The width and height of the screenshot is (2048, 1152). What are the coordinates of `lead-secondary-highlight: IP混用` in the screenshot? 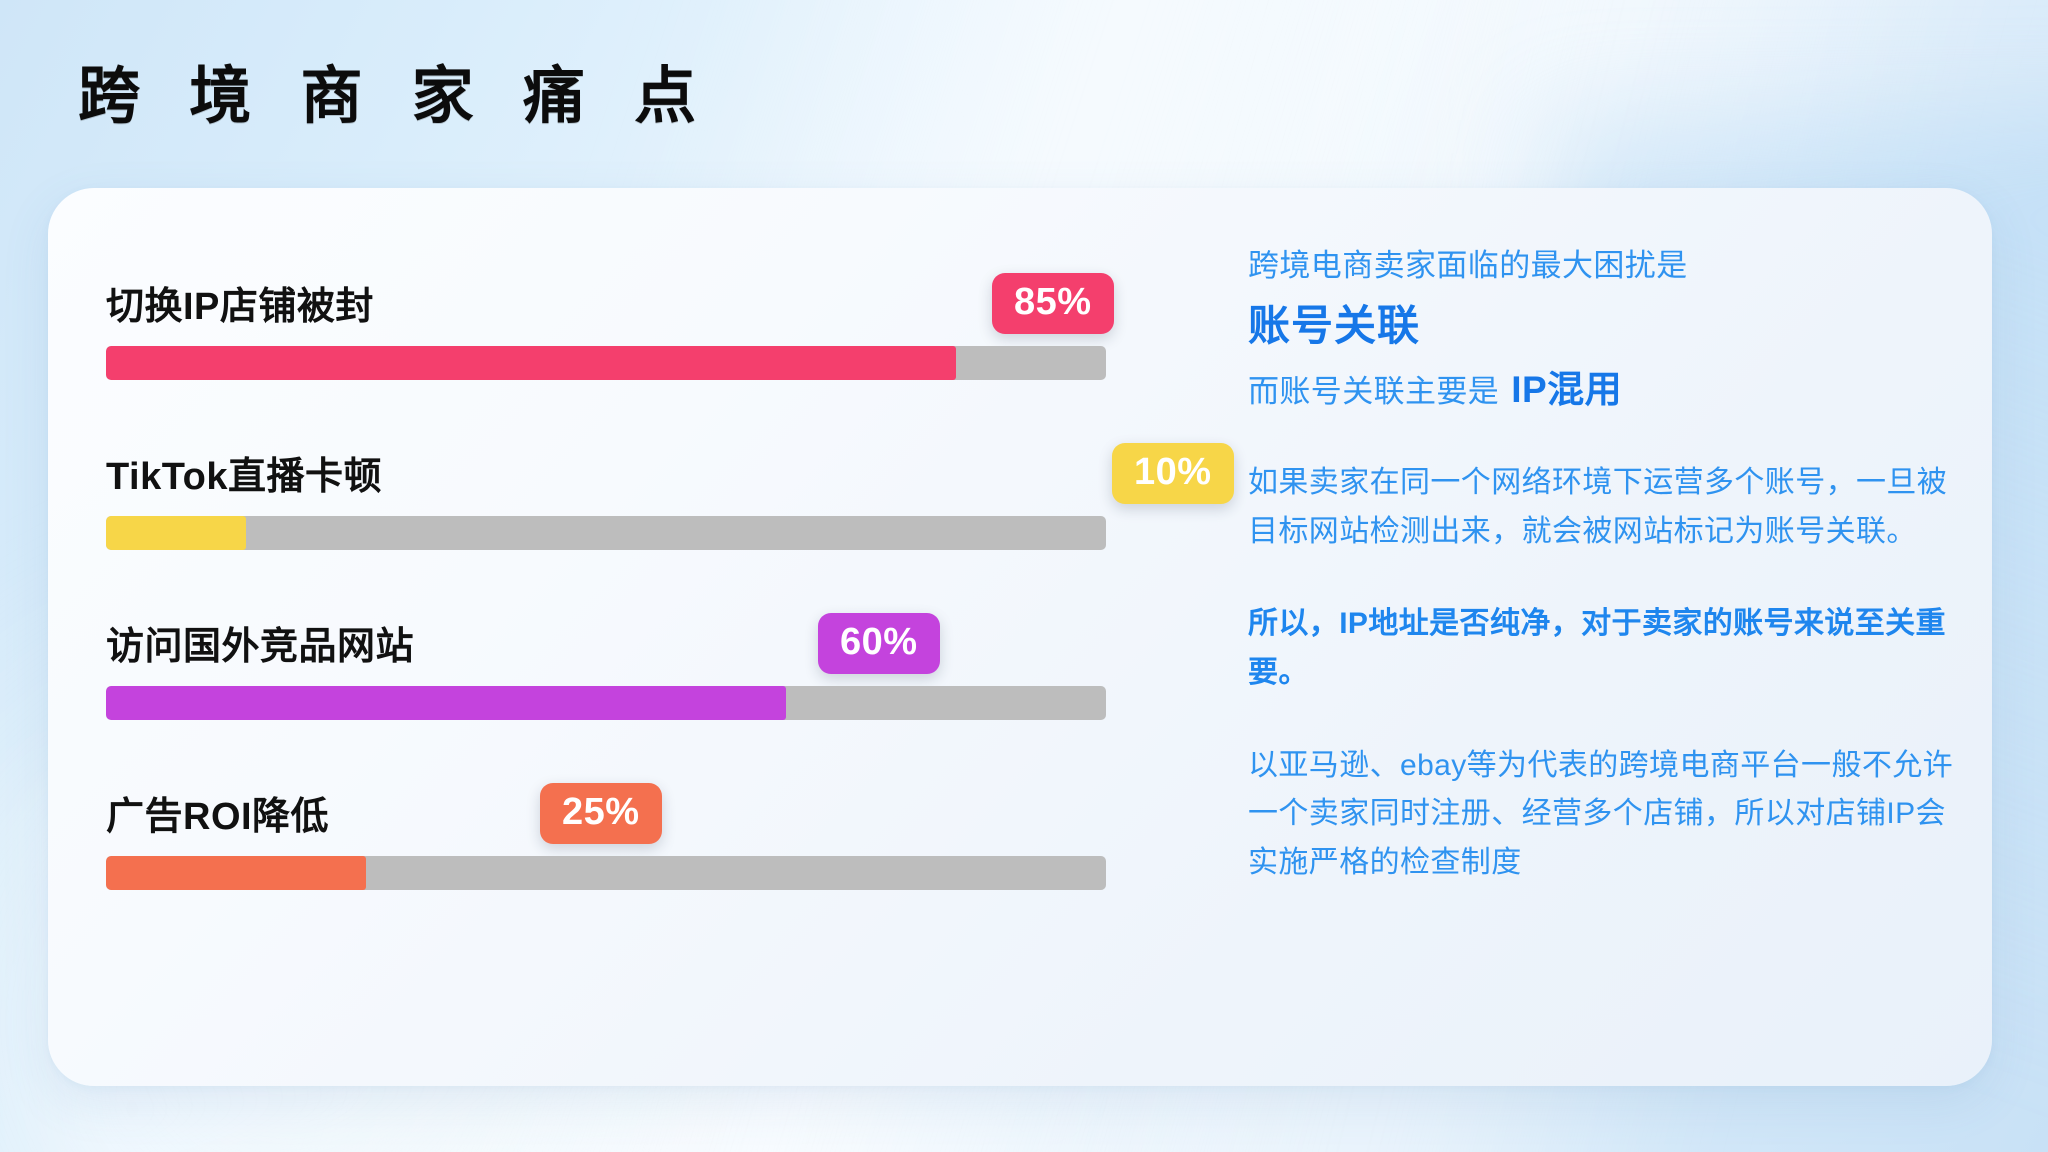 It's located at (1567, 390).